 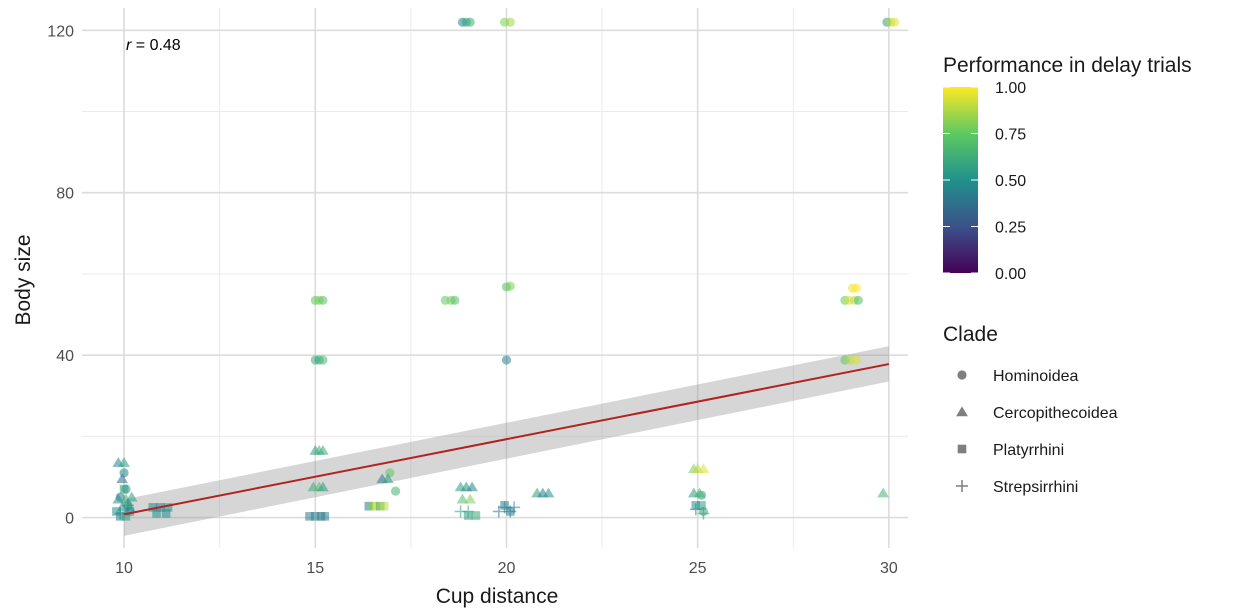 What do you see at coordinates (1035, 487) in the screenshot?
I see `shape-legend-label: Strepsirrhini` at bounding box center [1035, 487].